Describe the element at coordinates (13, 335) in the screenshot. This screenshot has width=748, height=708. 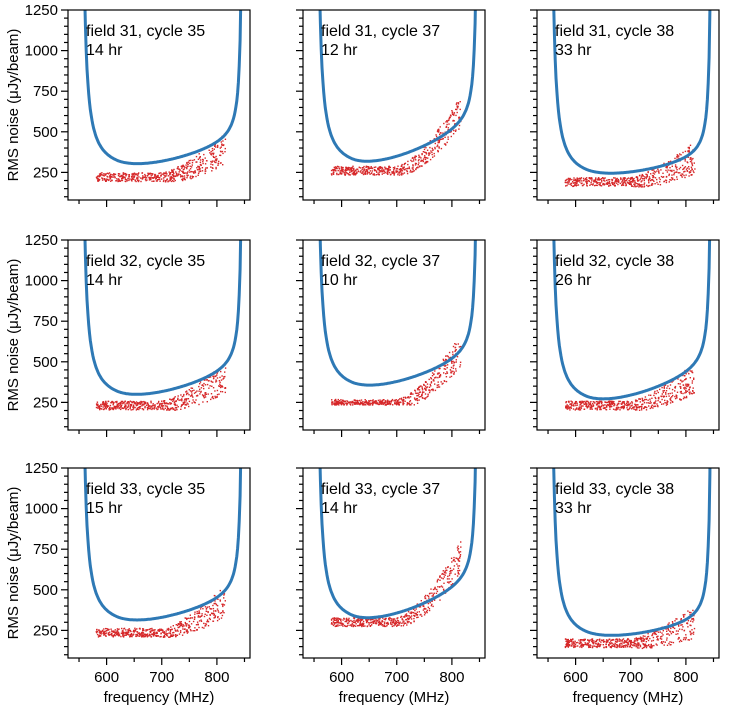
I see `y-axis-label: RMS noise (μJy/beam)` at that location.